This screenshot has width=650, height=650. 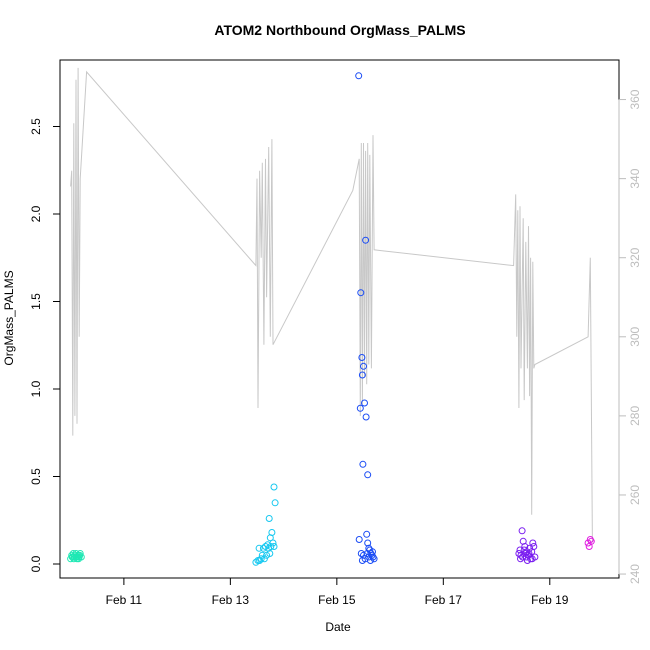 I want to click on x-tick-label: Feb 13, so click(x=231, y=600).